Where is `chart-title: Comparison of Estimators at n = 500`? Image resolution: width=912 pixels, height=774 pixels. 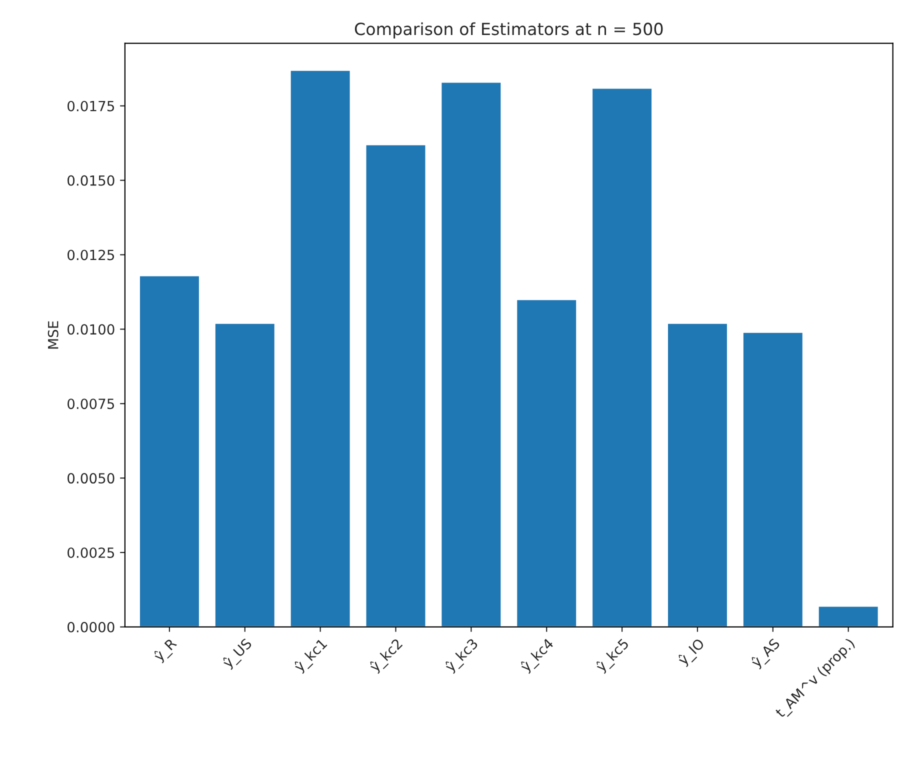
chart-title: Comparison of Estimators at n = 500 is located at coordinates (508, 30).